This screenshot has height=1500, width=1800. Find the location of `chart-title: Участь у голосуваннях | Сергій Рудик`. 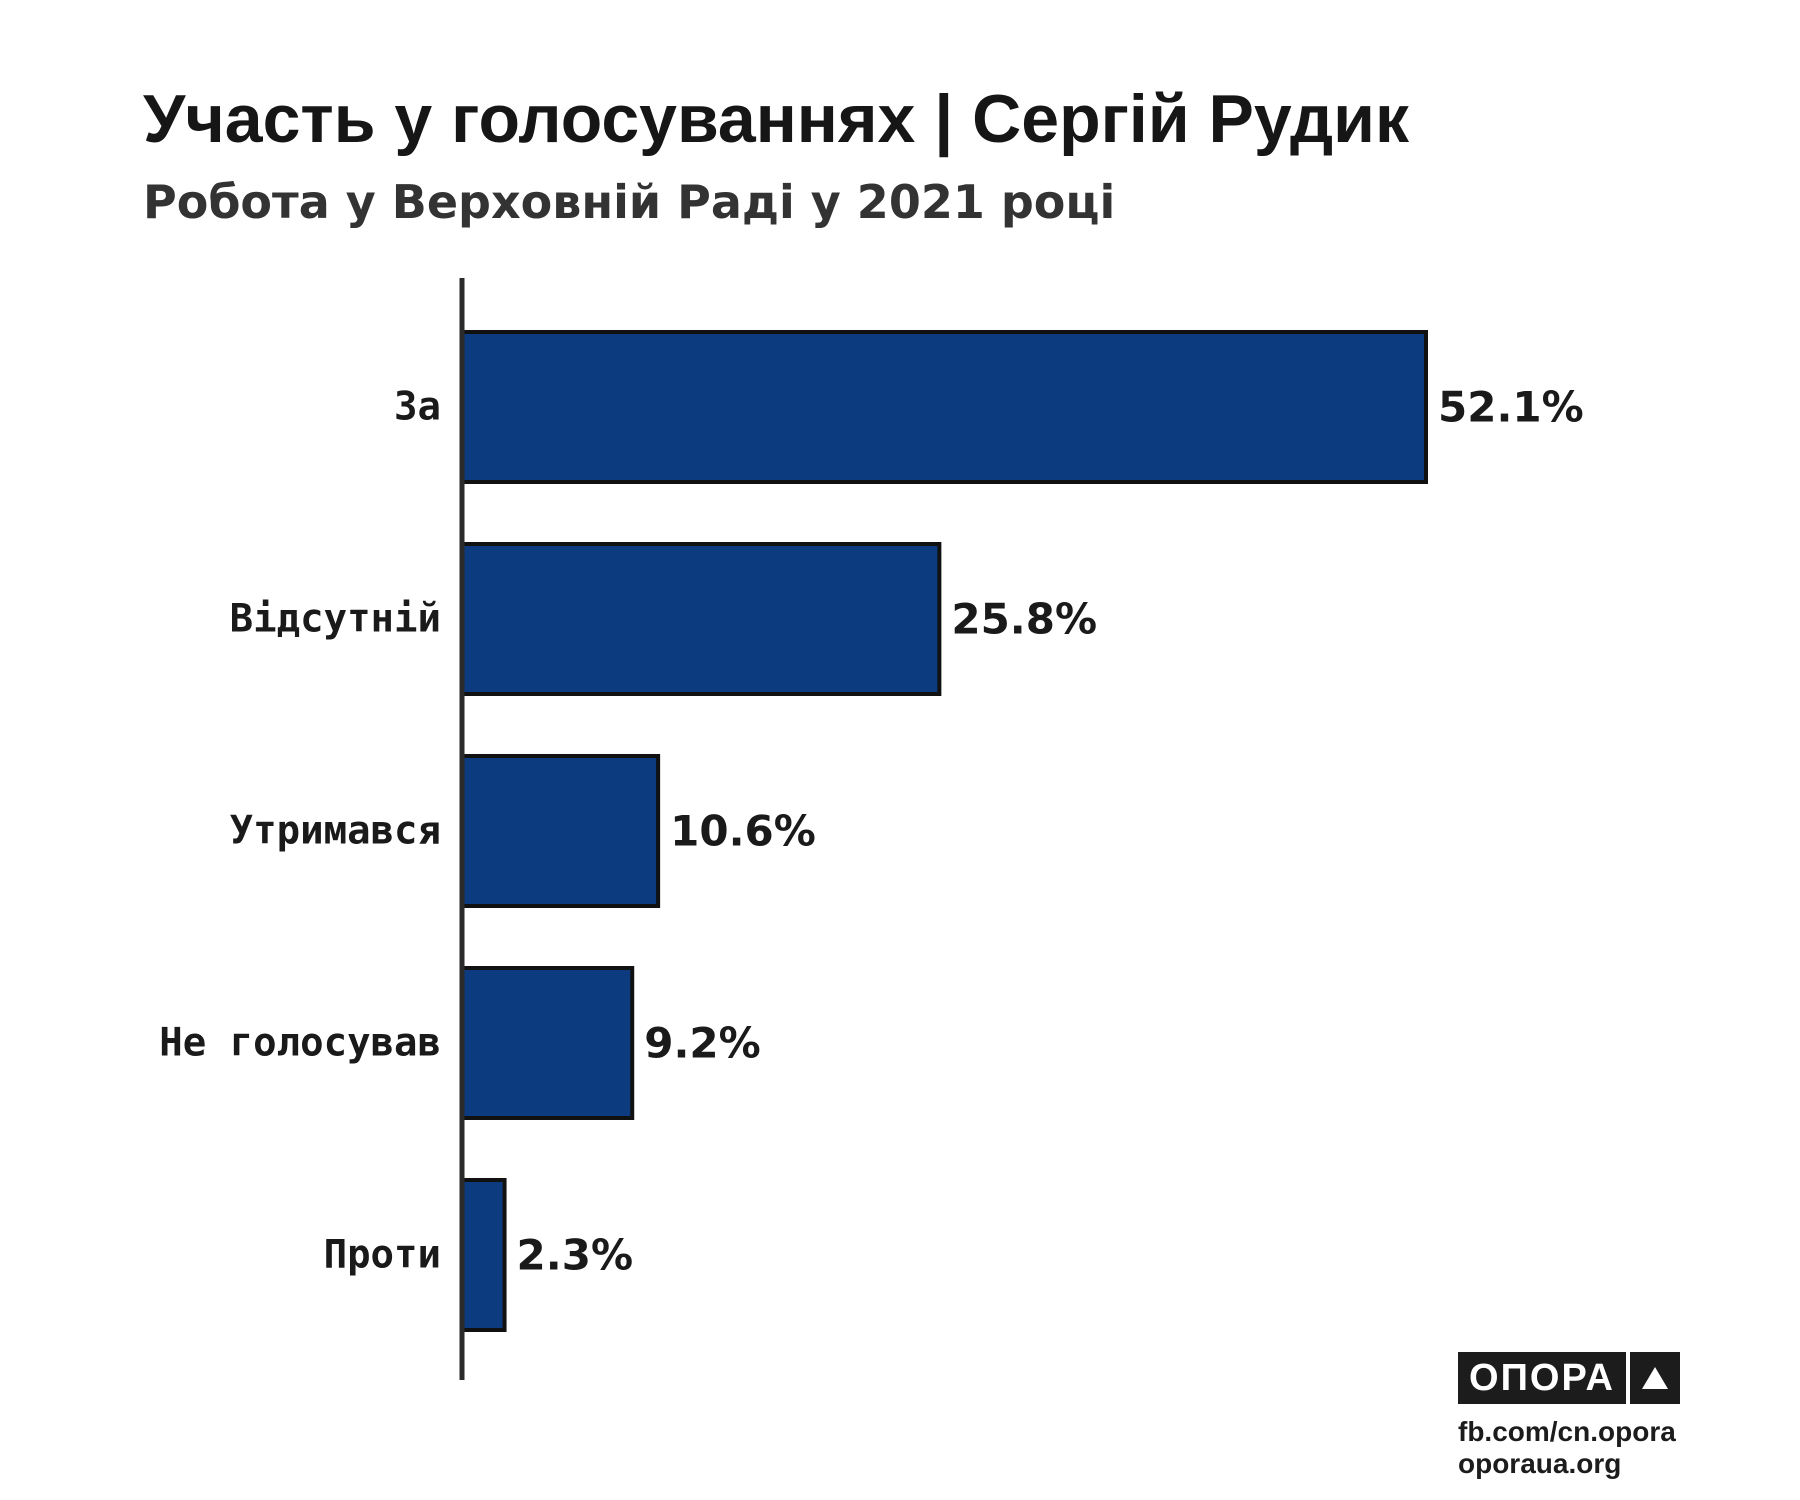

chart-title: Участь у голосуваннях | Сергій Рудик is located at coordinates (776, 119).